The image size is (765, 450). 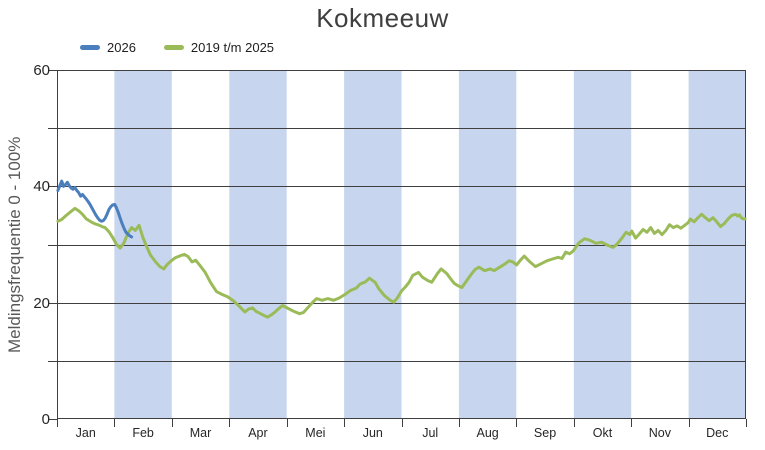 What do you see at coordinates (85, 433) in the screenshot?
I see `x-axis-label-jan: Jan` at bounding box center [85, 433].